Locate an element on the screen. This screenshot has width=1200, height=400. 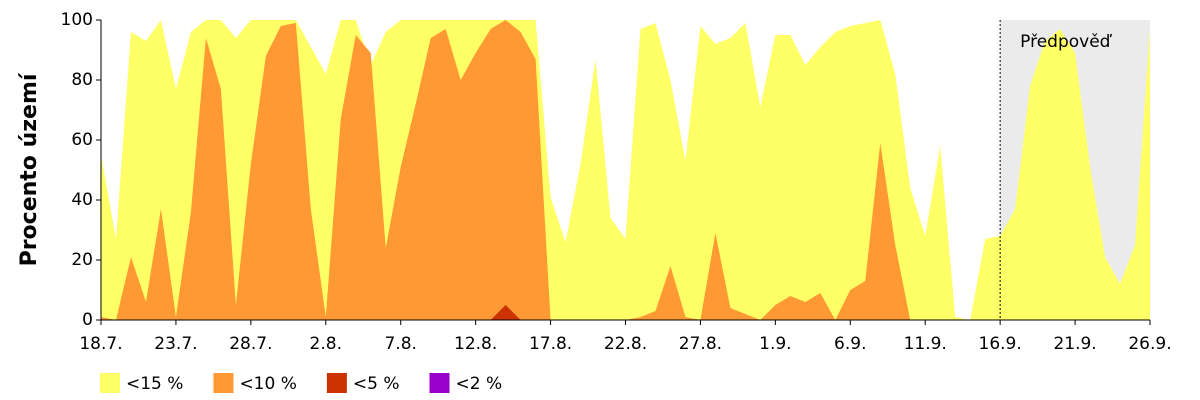
x-tick-label: 12.8. is located at coordinates (475, 344).